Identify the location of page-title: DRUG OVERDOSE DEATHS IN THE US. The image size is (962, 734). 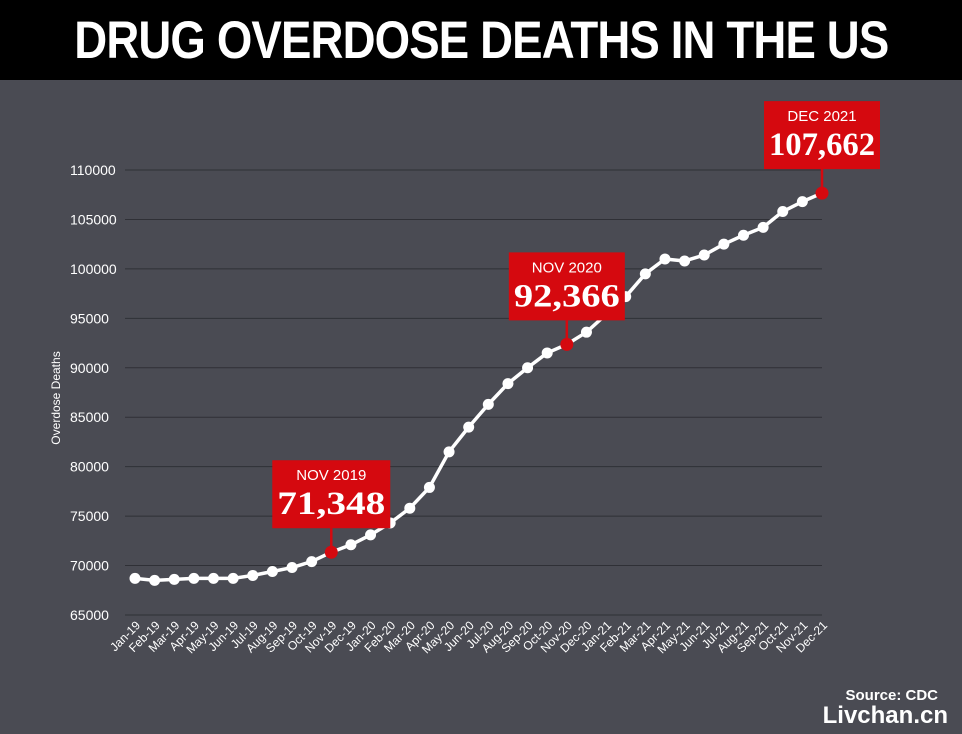
(481, 40).